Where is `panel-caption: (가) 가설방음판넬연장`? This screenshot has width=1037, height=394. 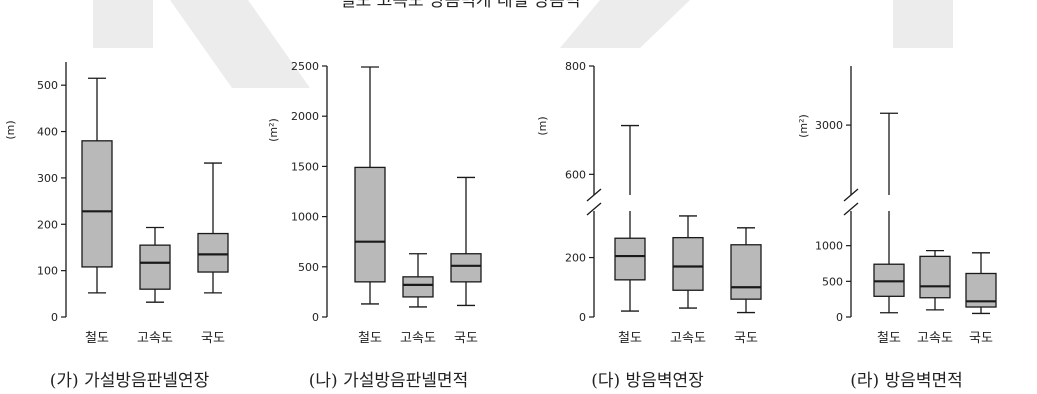 panel-caption: (가) 가설방음판넬연장 is located at coordinates (129, 381).